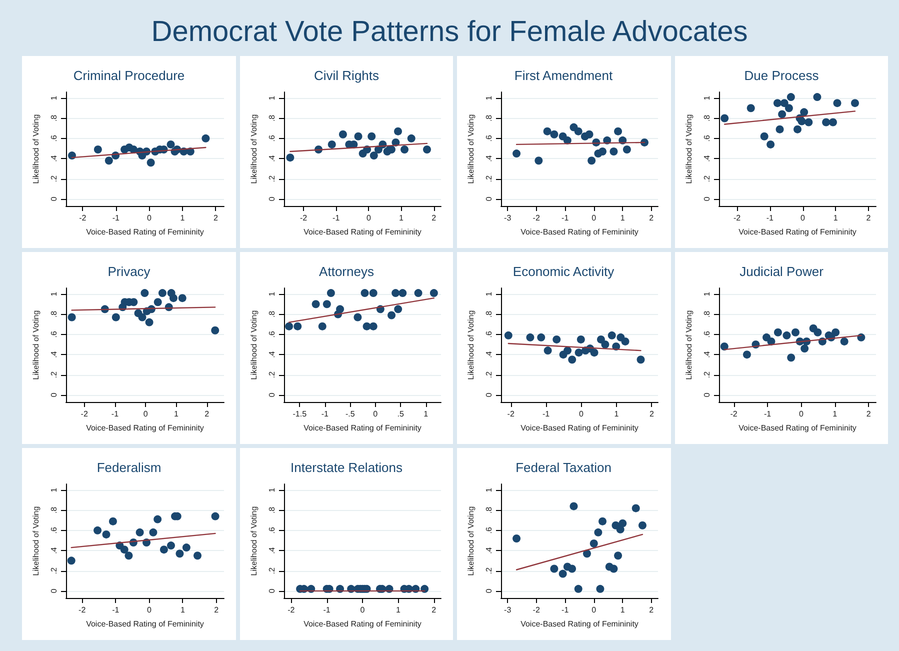 Image resolution: width=899 pixels, height=651 pixels. Describe the element at coordinates (346, 271) in the screenshot. I see `chart-title: Attorneys` at that location.